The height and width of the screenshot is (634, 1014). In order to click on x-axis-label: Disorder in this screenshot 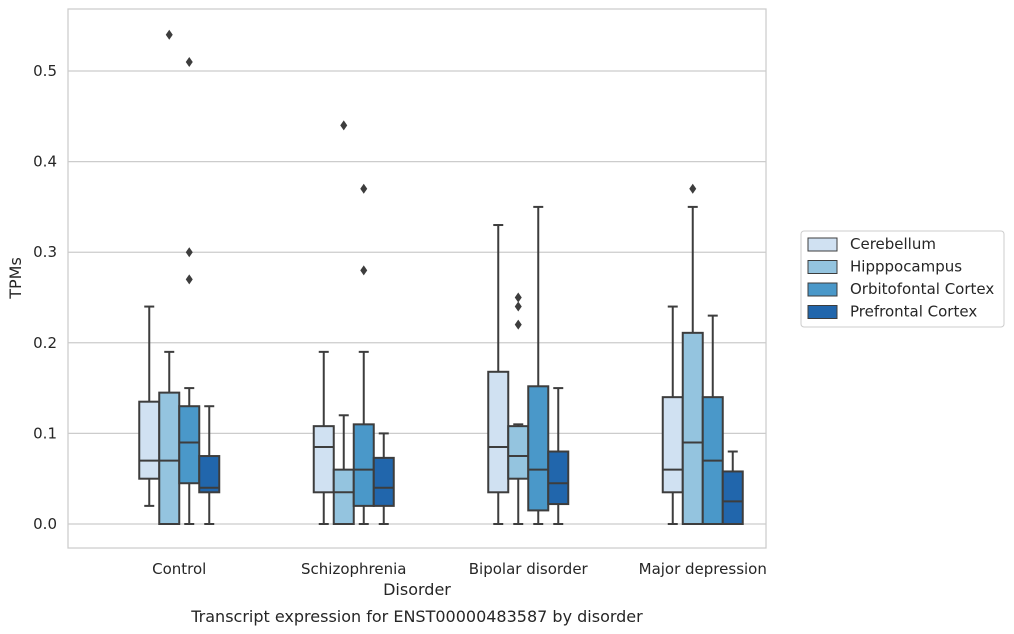, I will do `click(417, 589)`.